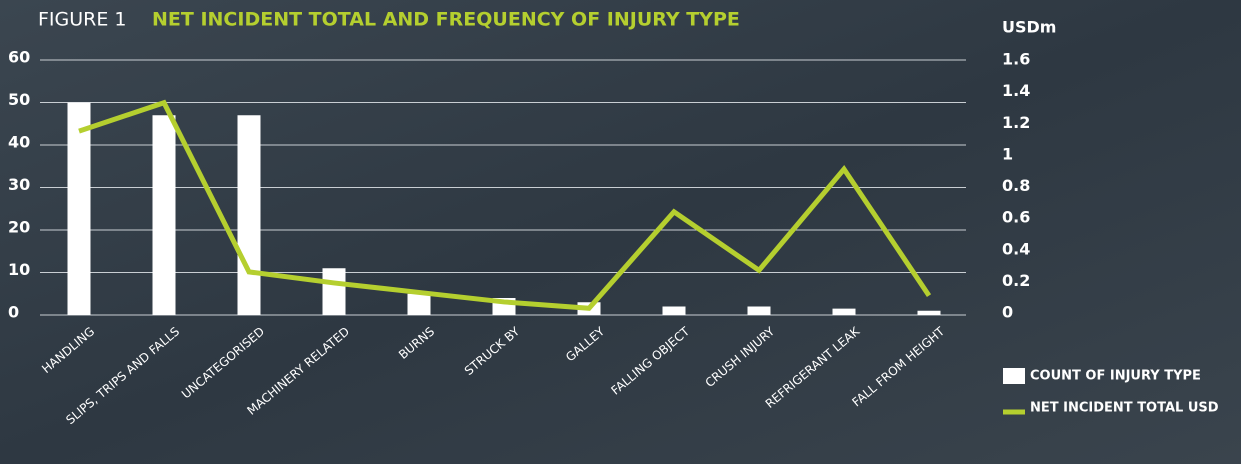 The width and height of the screenshot is (1241, 464). Describe the element at coordinates (1014, 376) in the screenshot. I see `legend-swatch` at that location.